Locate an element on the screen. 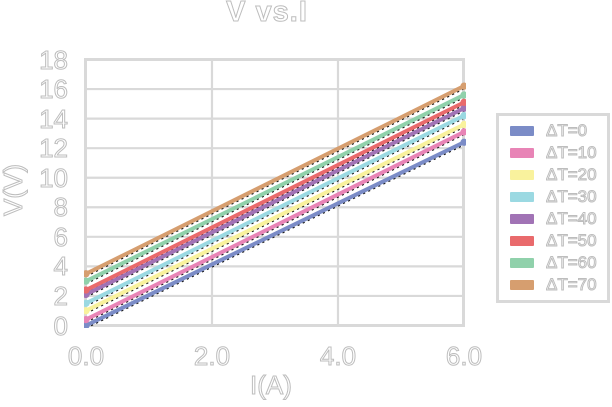 Image resolution: width=612 pixels, height=407 pixels. chart-title: V vs.I is located at coordinates (267, 14).